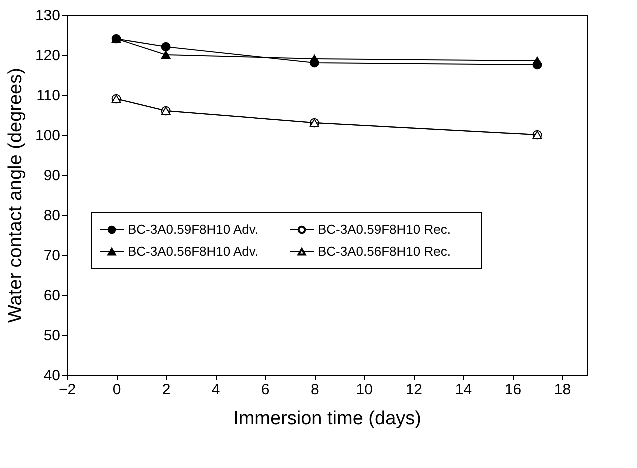  What do you see at coordinates (52, 376) in the screenshot?
I see `y-tick-label: 40` at bounding box center [52, 376].